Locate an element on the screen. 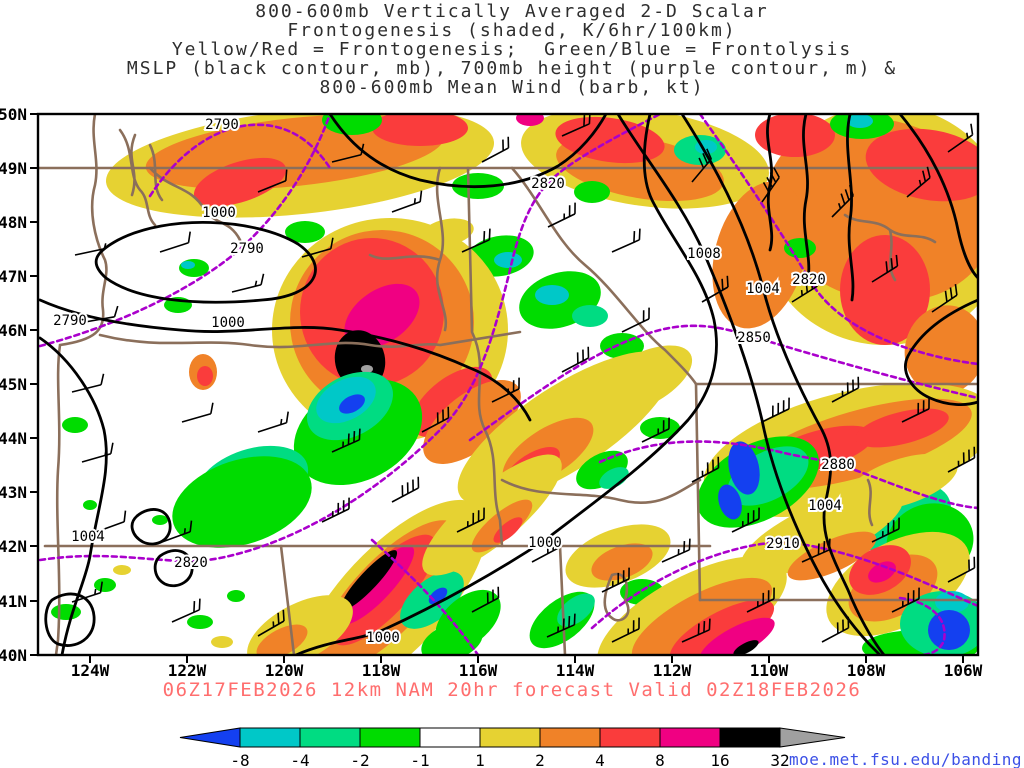  y-tick-label: 48N is located at coordinates (13, 222).